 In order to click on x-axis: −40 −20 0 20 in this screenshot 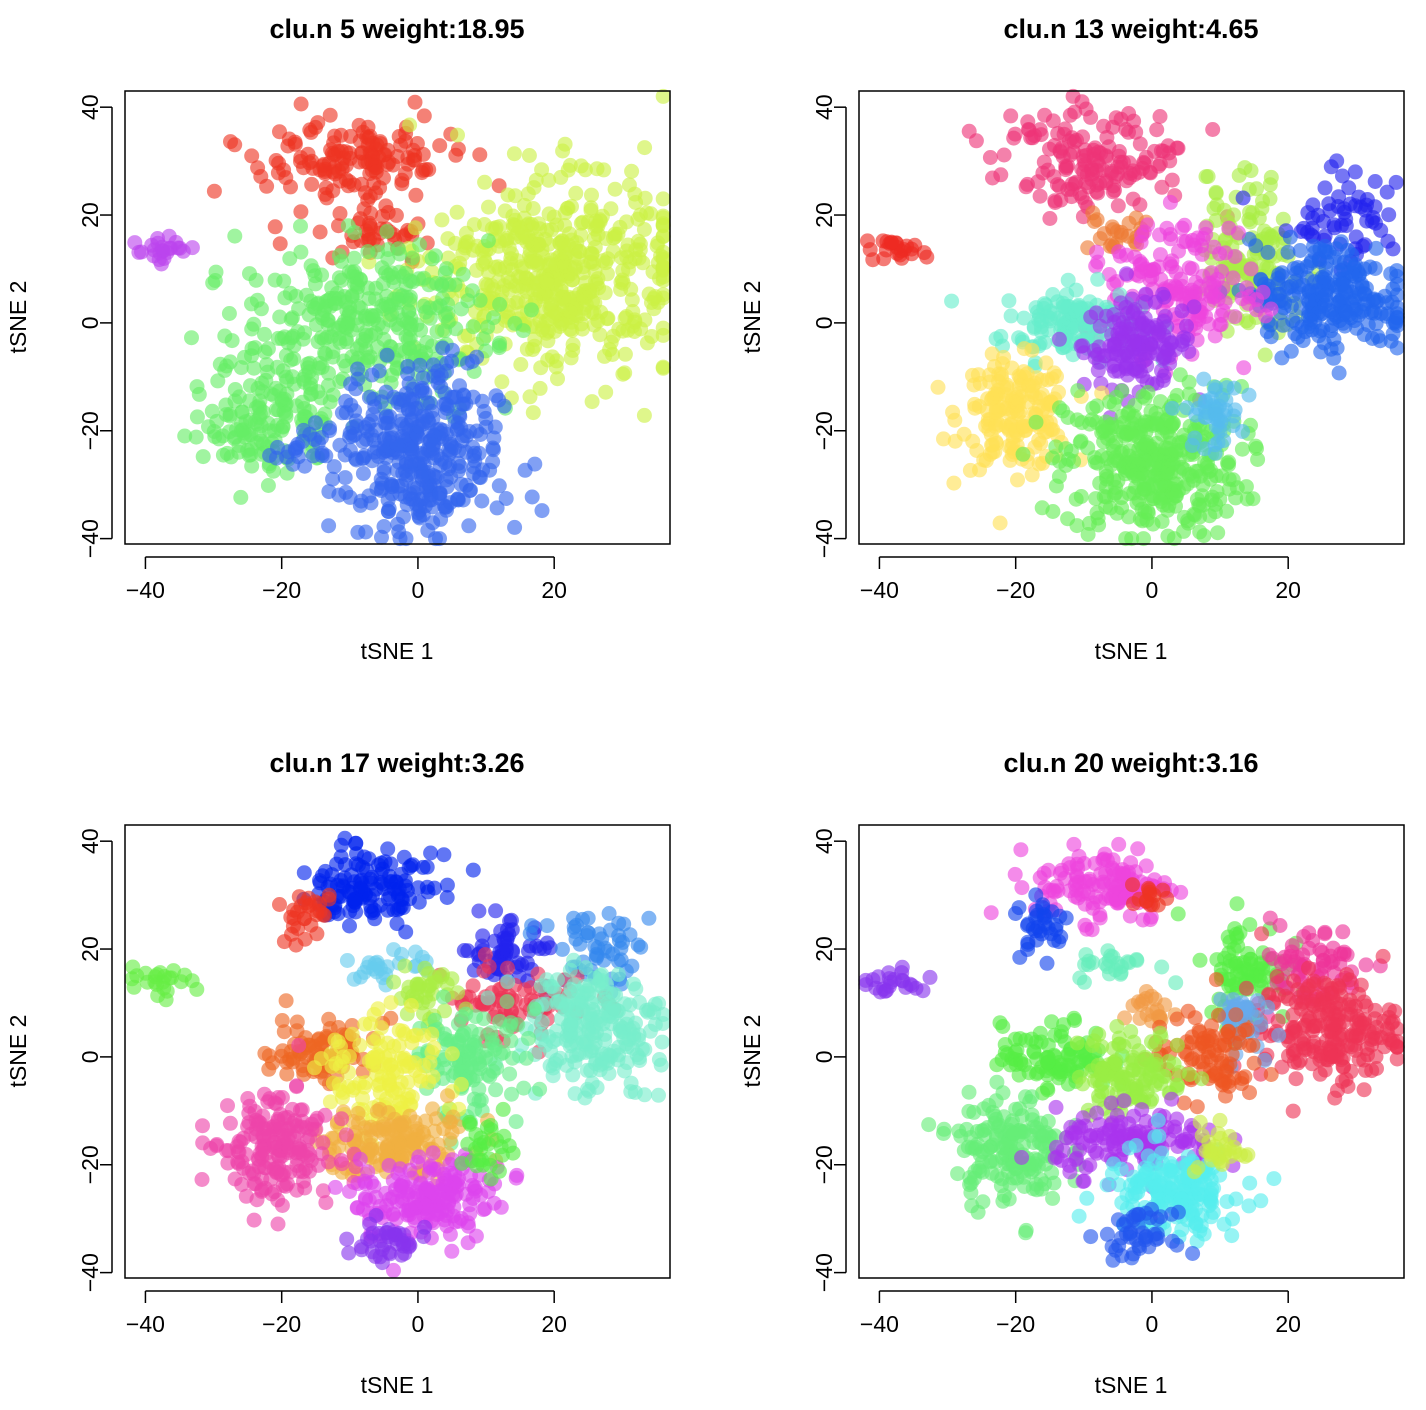, I will do `click(346, 579)`.